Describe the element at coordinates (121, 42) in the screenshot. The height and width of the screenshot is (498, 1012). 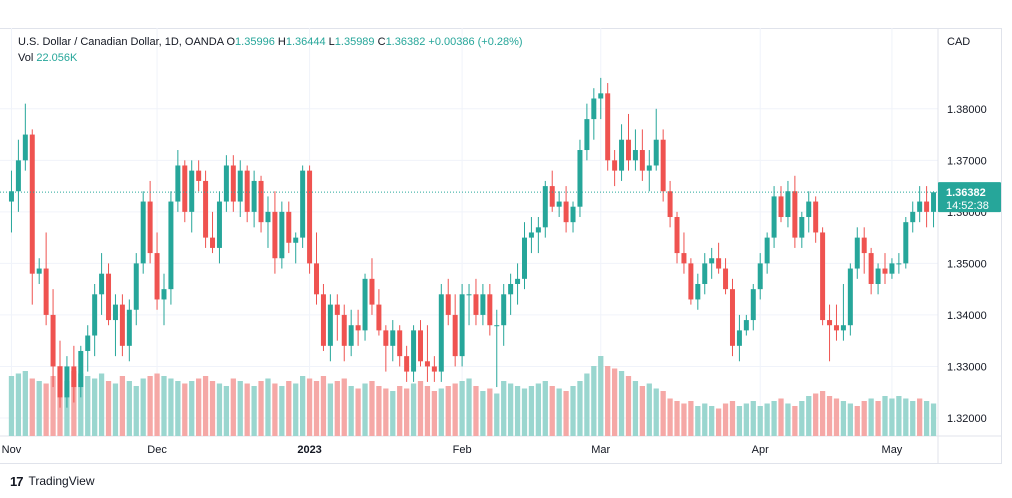
I see `symbol-name: U.S. Dollar / Canadian Dollar, 1D, OANDA` at that location.